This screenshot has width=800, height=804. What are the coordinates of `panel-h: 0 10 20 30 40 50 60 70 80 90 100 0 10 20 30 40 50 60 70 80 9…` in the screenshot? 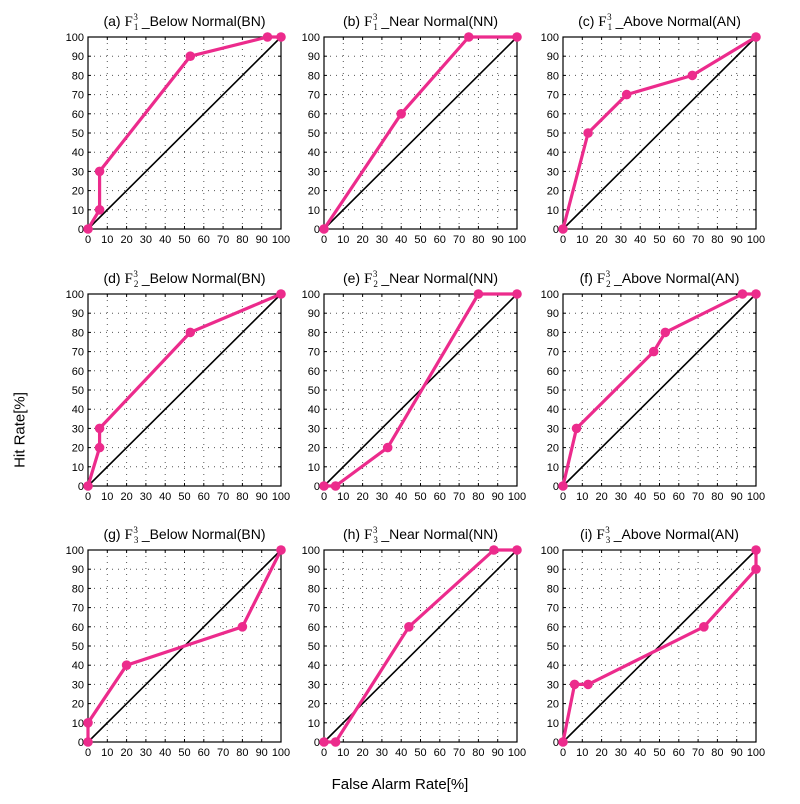 It's located at (414, 642).